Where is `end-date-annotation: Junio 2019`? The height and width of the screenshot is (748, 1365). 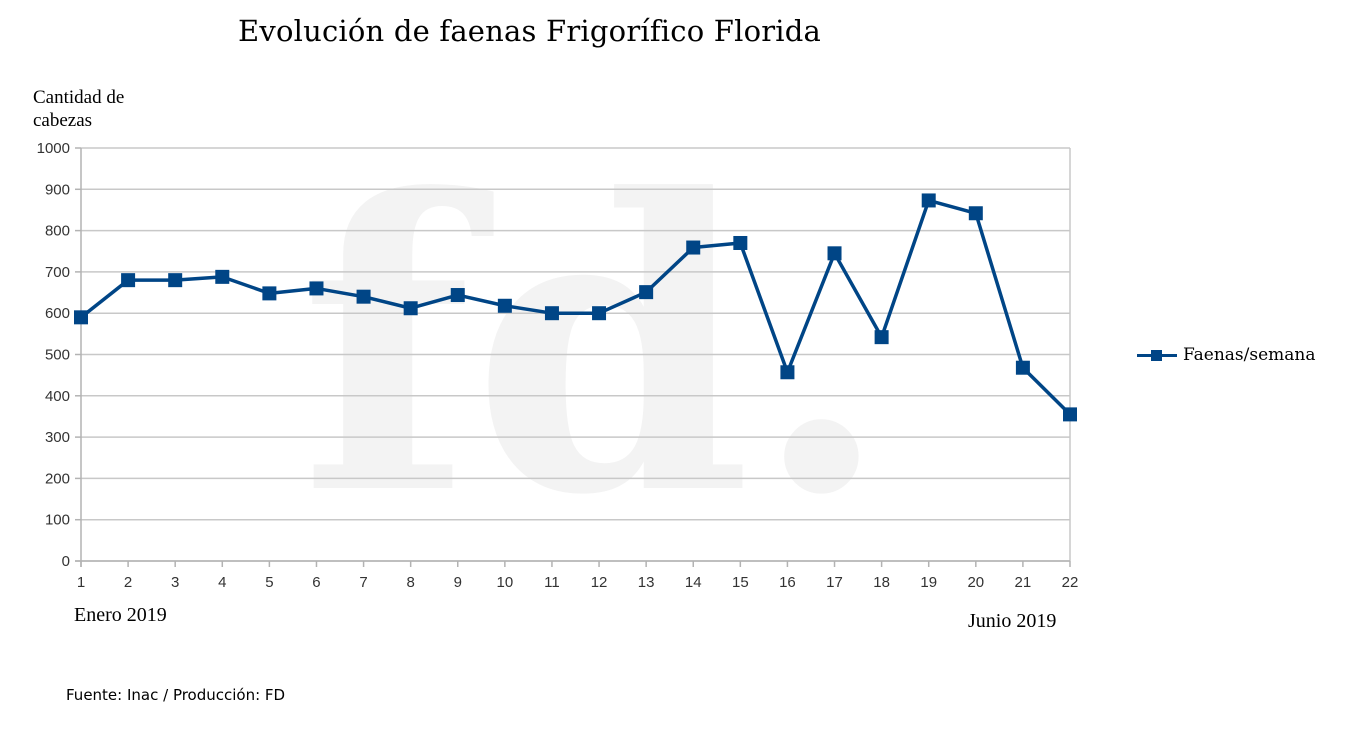
end-date-annotation: Junio 2019 is located at coordinates (1012, 621).